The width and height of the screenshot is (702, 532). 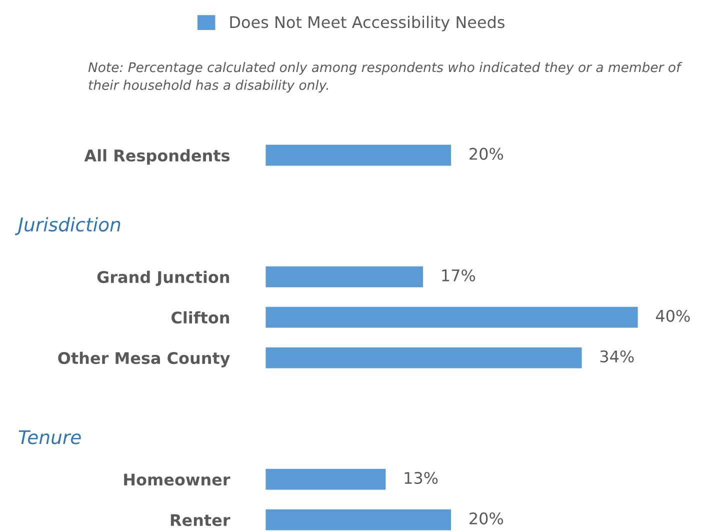 I want to click on data-label: 13%, so click(x=421, y=478).